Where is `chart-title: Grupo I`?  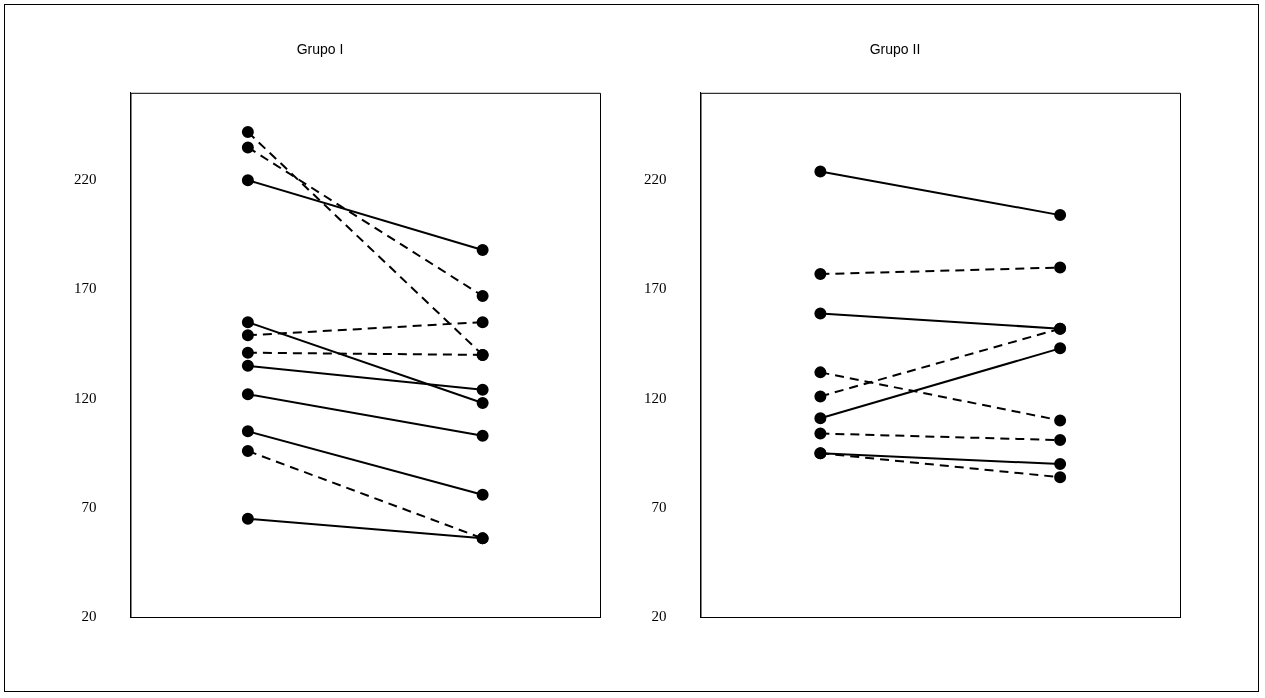
chart-title: Grupo I is located at coordinates (320, 49).